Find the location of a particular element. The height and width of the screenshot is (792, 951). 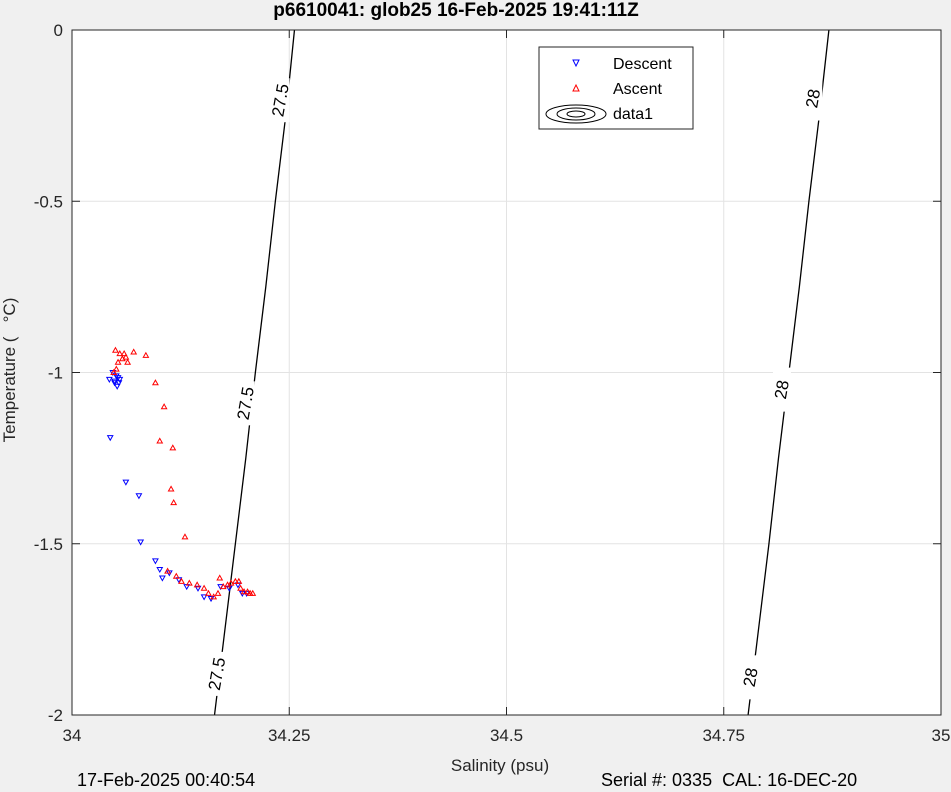

footer-timestamp: 17-Feb-2025 00:40:54 is located at coordinates (166, 780).